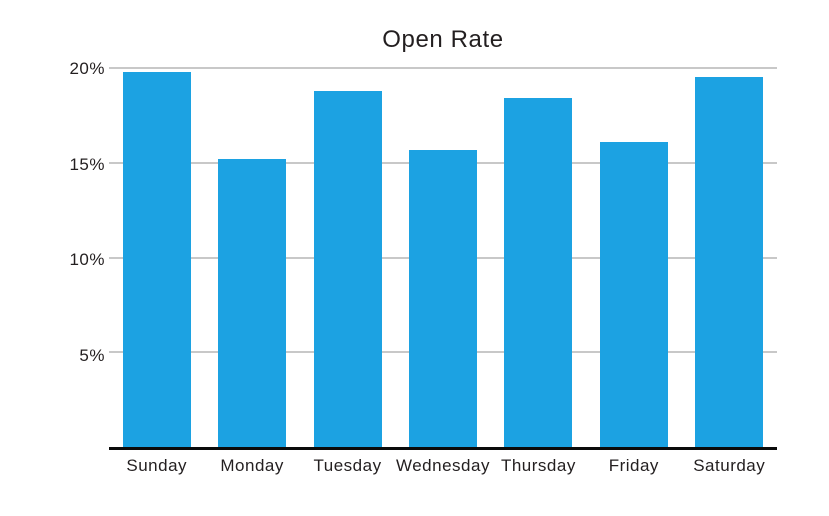  What do you see at coordinates (156, 259) in the screenshot?
I see `bar-sunday` at bounding box center [156, 259].